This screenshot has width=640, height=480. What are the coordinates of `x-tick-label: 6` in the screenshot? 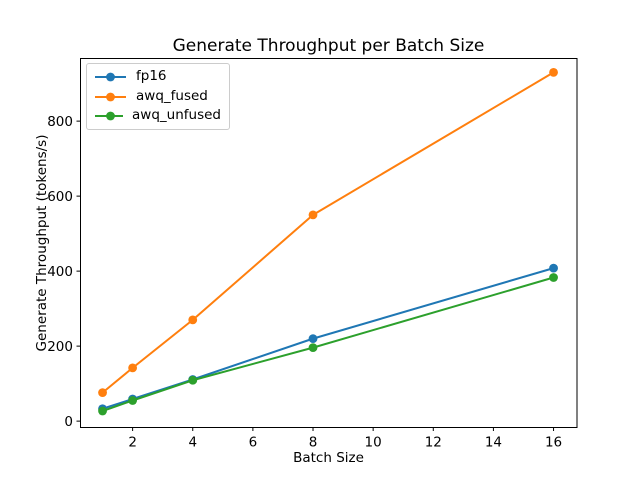 It's located at (253, 443).